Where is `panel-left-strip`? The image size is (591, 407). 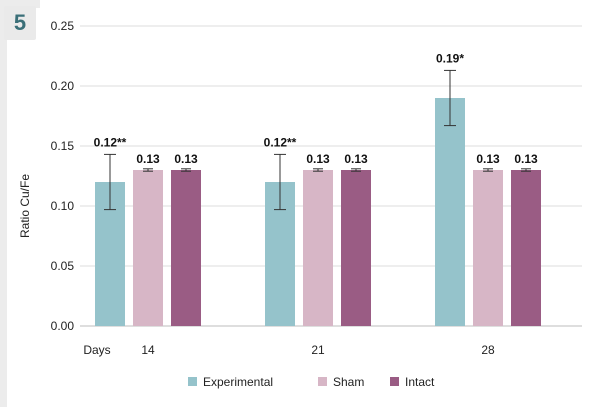
panel-left-strip is located at coordinates (3, 203).